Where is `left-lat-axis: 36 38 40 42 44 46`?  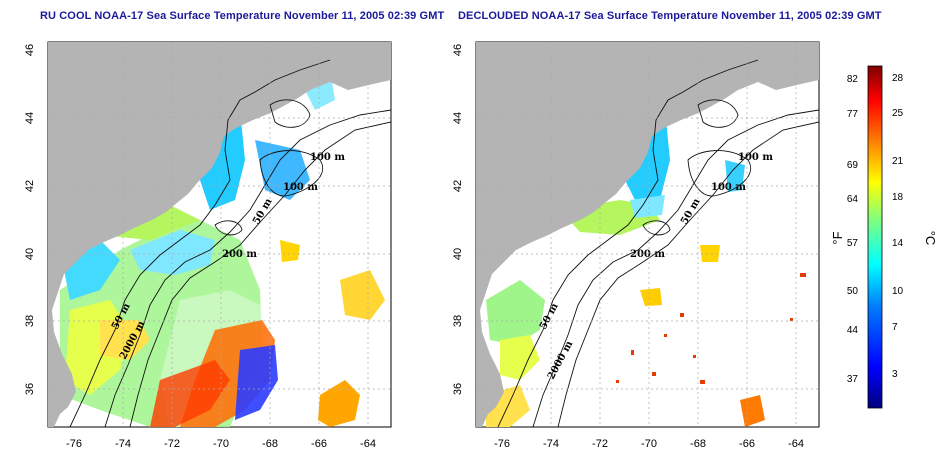
left-lat-axis: 36 38 40 42 44 46 is located at coordinates (30, 219).